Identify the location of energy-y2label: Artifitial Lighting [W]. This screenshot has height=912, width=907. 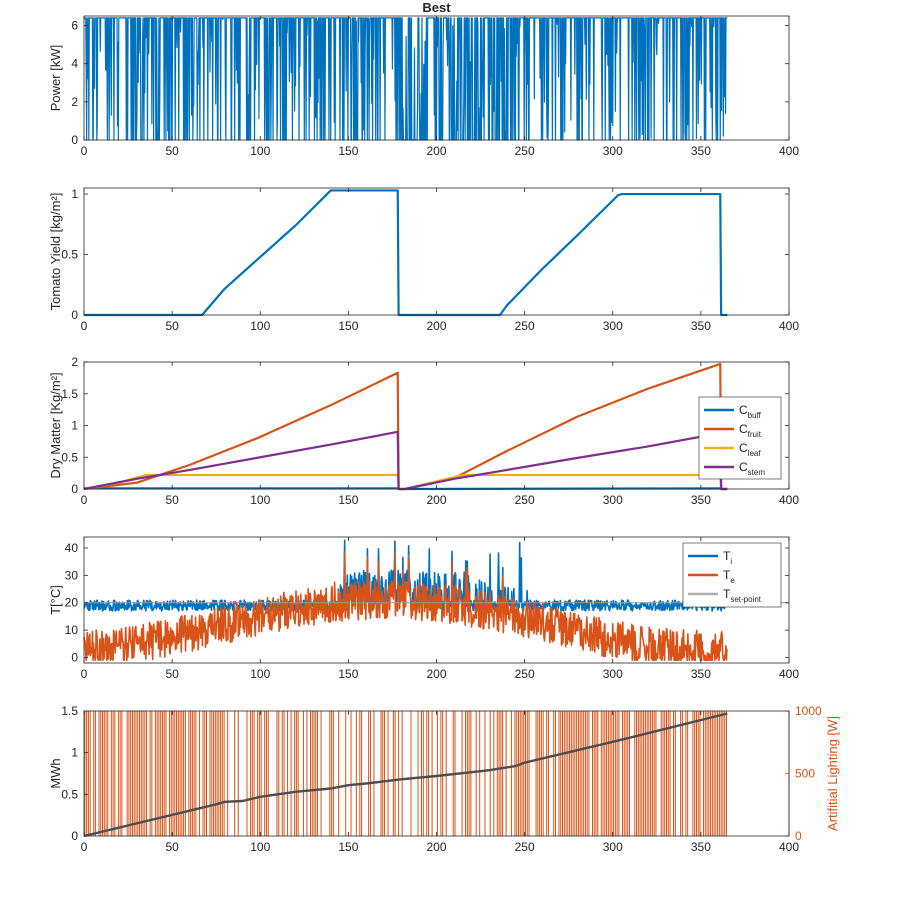
(832, 773).